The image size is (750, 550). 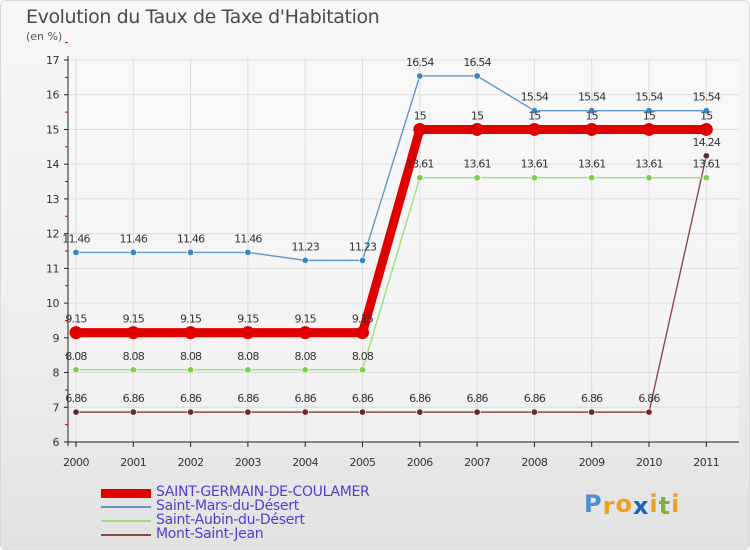 I want to click on legend-label: SAINT-GERMAIN-DE-COULAMER, so click(x=263, y=492).